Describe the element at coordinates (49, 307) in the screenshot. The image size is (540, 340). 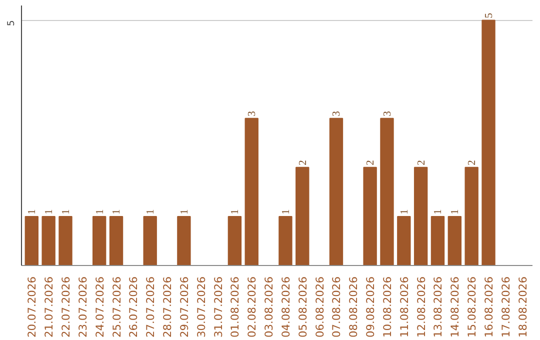
I see `x-tick-label: 21.07.2026` at that location.